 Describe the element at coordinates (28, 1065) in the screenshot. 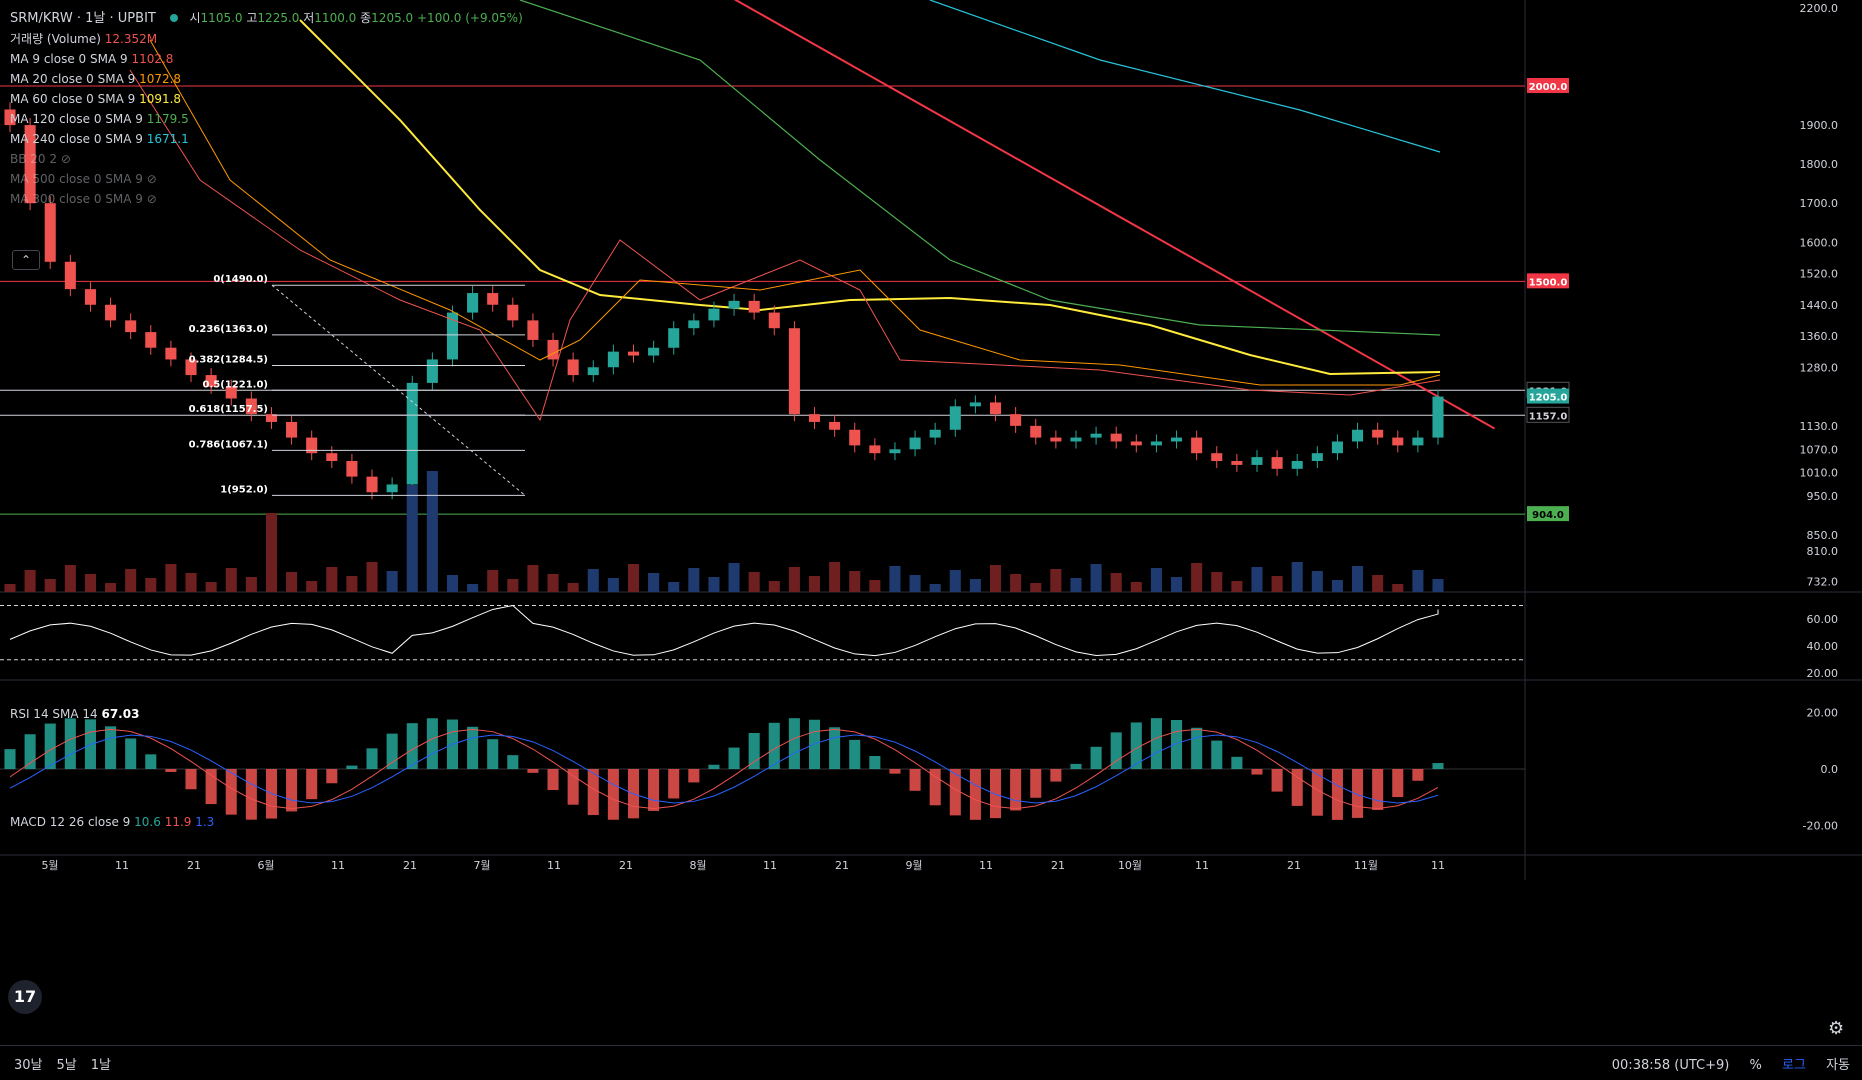

I see `range-button: 30날` at that location.